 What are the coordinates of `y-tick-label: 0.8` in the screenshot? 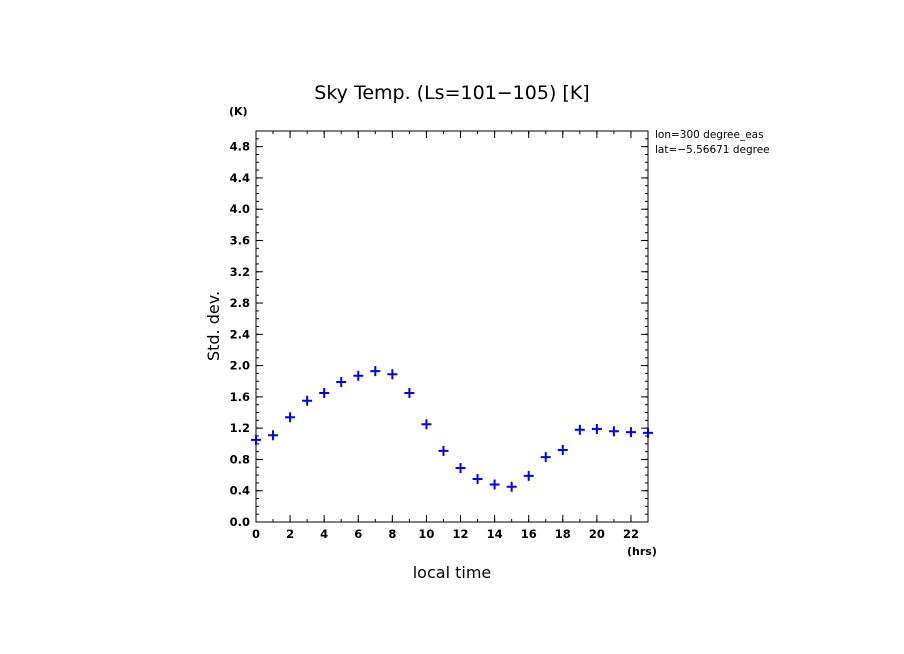 It's located at (240, 459).